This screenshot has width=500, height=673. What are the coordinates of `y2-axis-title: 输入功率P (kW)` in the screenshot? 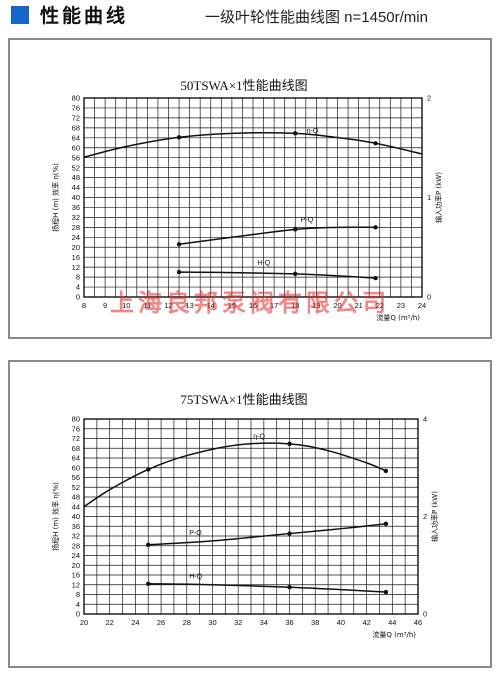 It's located at (434, 516).